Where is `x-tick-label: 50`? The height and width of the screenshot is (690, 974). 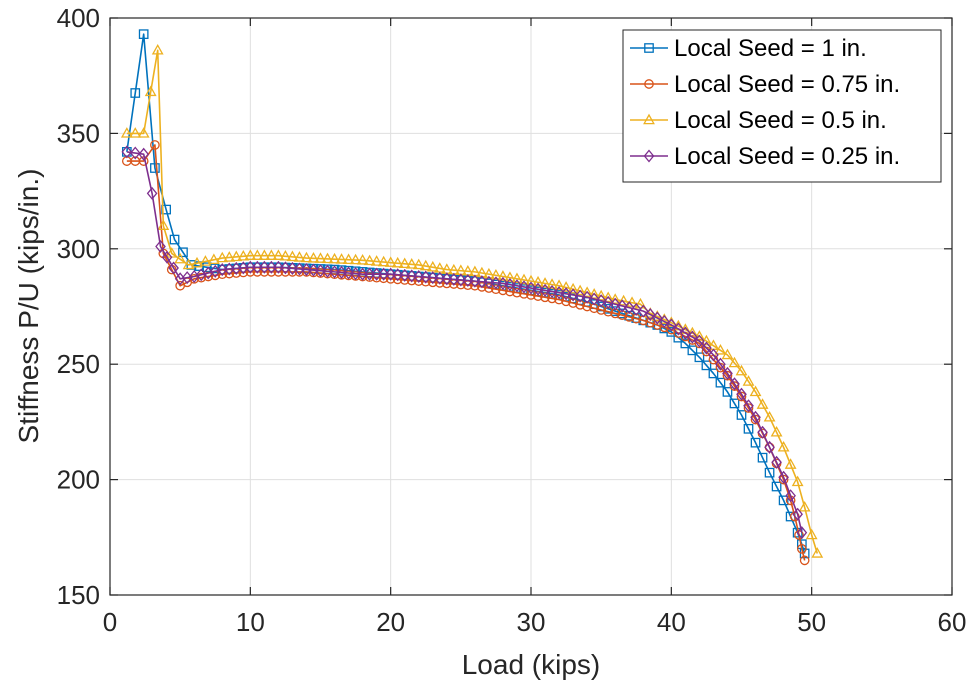
x-tick-label: 50 is located at coordinates (811, 622).